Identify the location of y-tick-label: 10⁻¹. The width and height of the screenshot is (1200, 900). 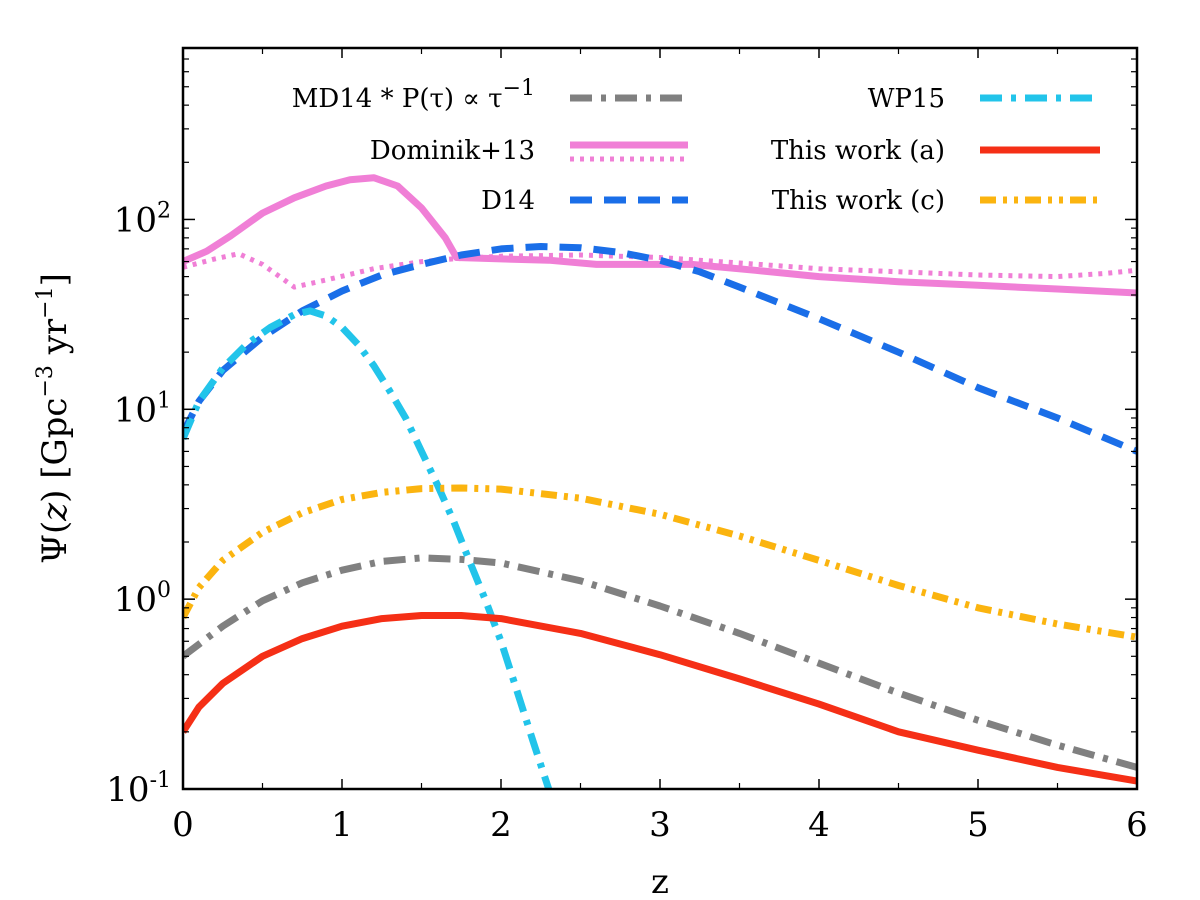
(138, 789).